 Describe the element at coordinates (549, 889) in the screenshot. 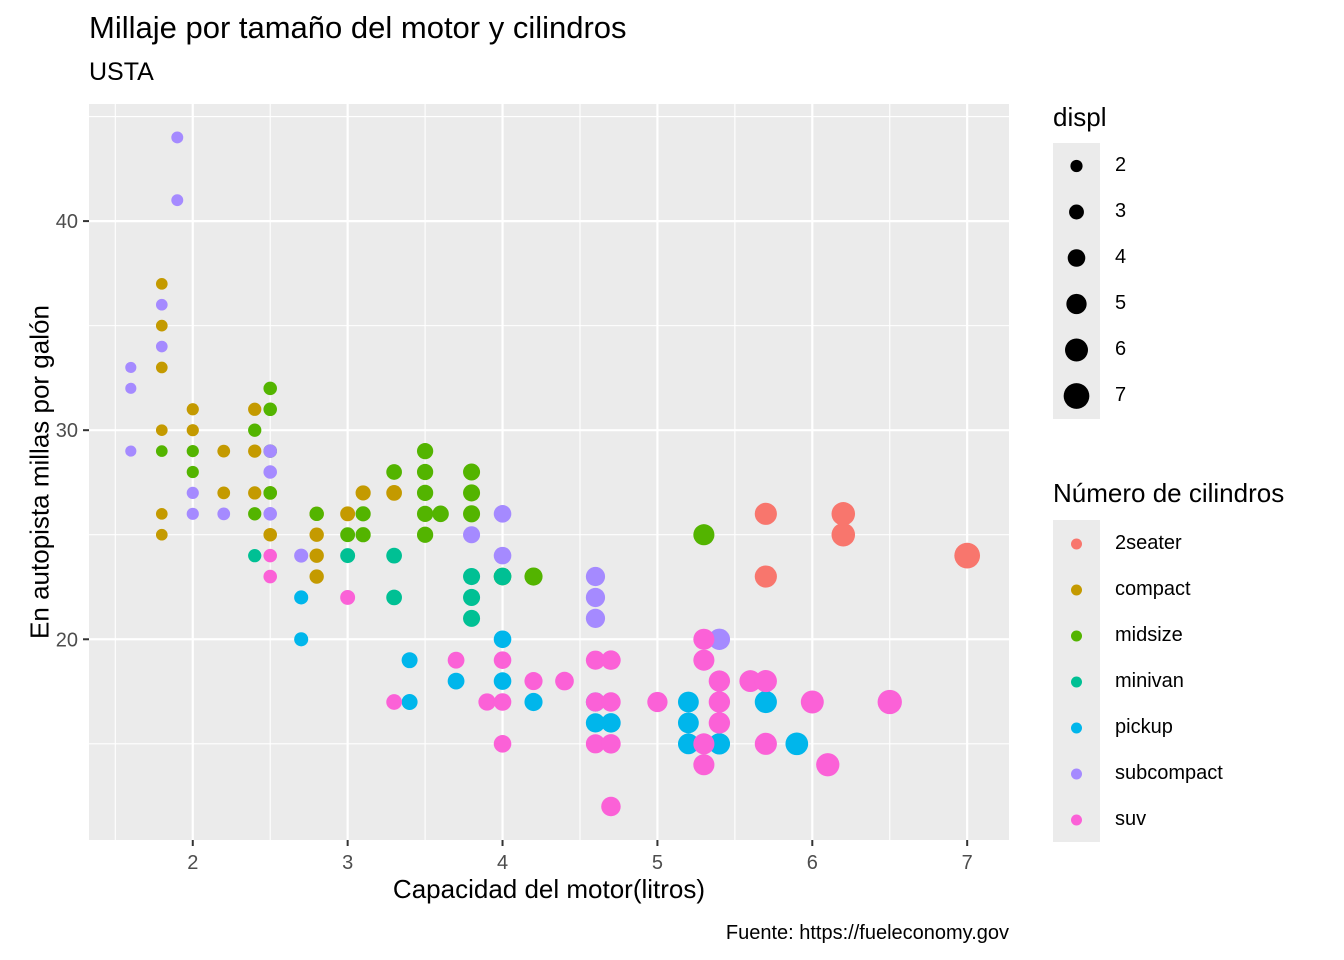

I see `x-axis-label: Capacidad del motor(litros)` at that location.